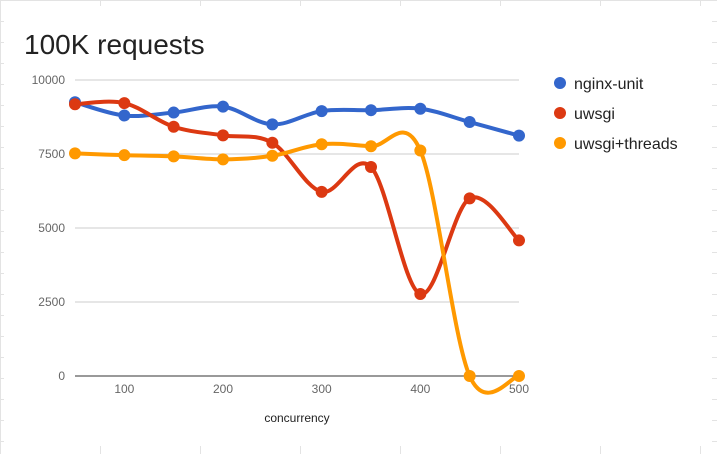 This screenshot has height=454, width=717. I want to click on data-point-uwsgi+threads-350, so click(371, 146).